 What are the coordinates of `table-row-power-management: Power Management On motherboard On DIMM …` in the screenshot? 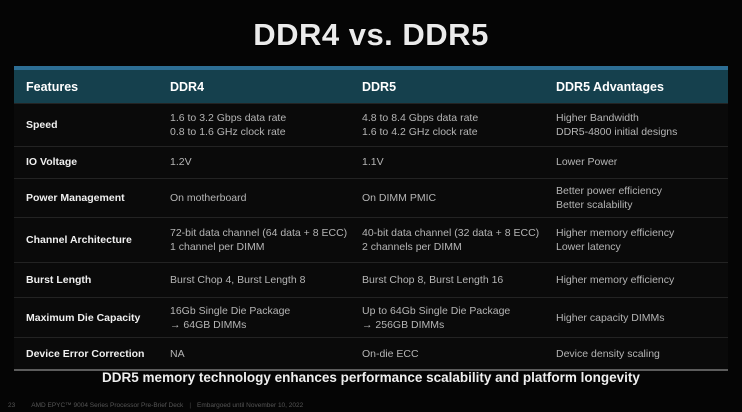 It's located at (371, 198).